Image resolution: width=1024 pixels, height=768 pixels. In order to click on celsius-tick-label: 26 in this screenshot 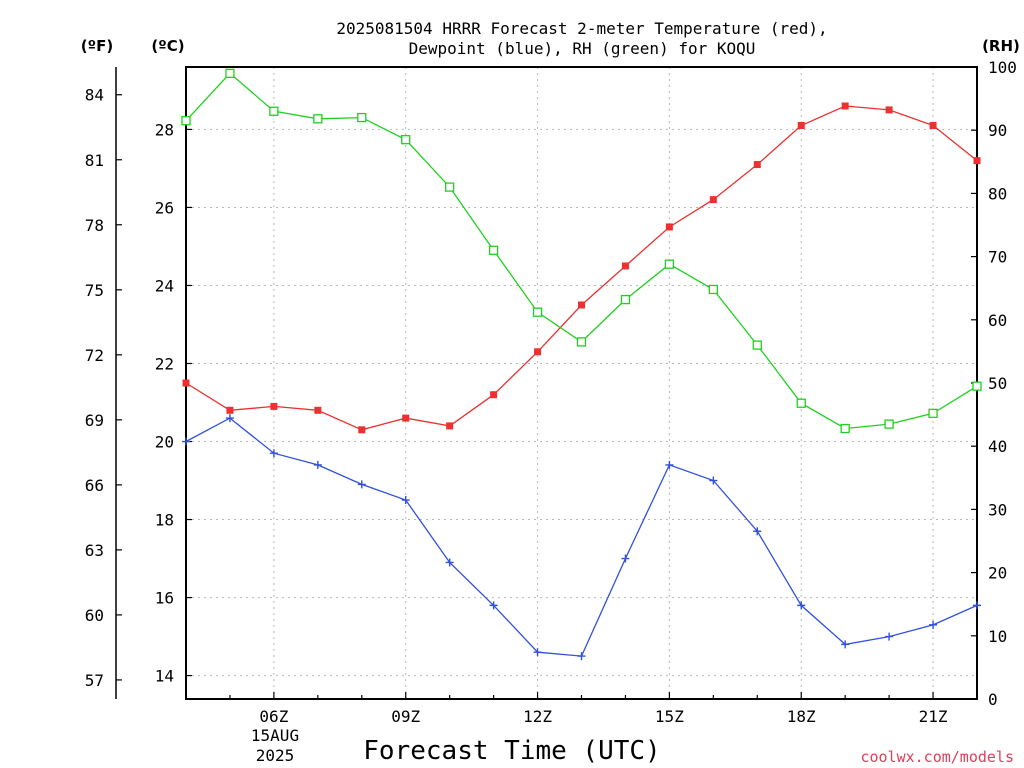, I will do `click(164, 207)`.